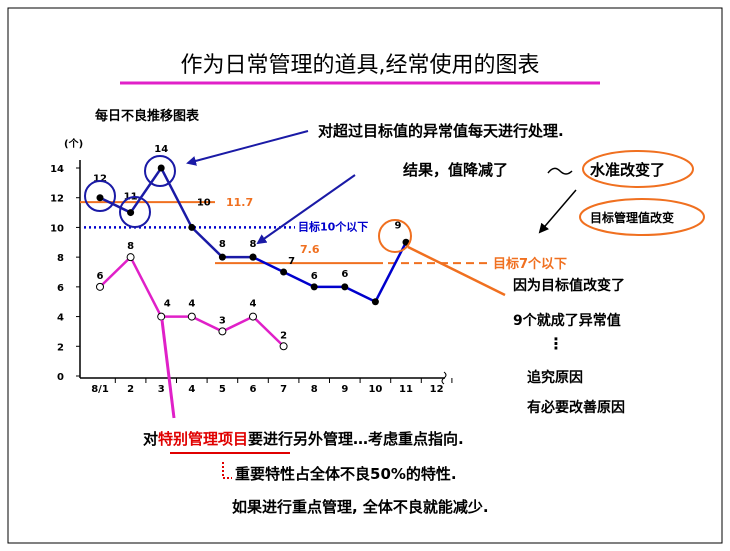 This screenshot has height=551, width=730. What do you see at coordinates (346, 474) in the screenshot?
I see `important-trait-text: 重要特性占全体不良50%的特性.` at bounding box center [346, 474].